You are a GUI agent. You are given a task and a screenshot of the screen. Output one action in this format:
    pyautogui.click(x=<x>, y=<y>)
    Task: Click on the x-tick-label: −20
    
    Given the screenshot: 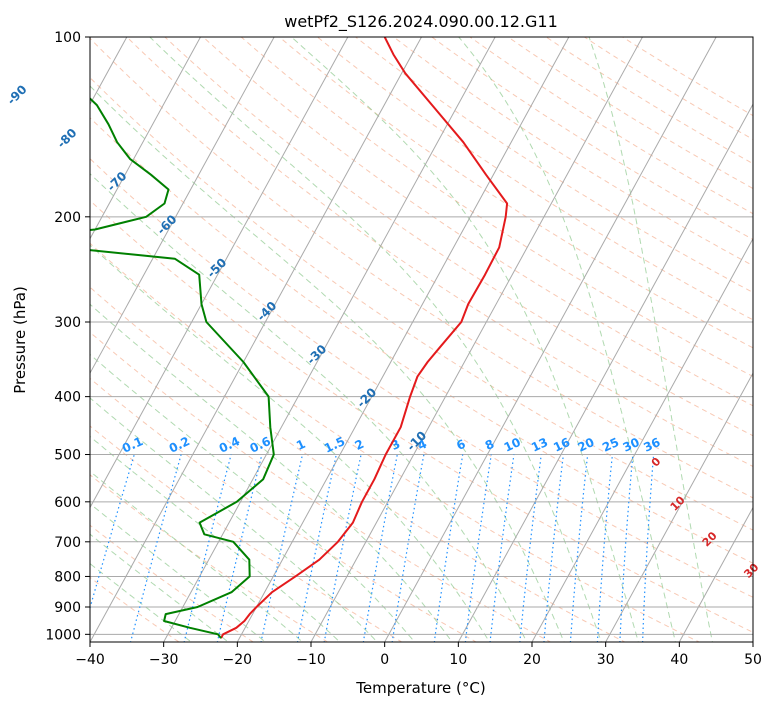 What is the action you would take?
    pyautogui.click(x=238, y=660)
    